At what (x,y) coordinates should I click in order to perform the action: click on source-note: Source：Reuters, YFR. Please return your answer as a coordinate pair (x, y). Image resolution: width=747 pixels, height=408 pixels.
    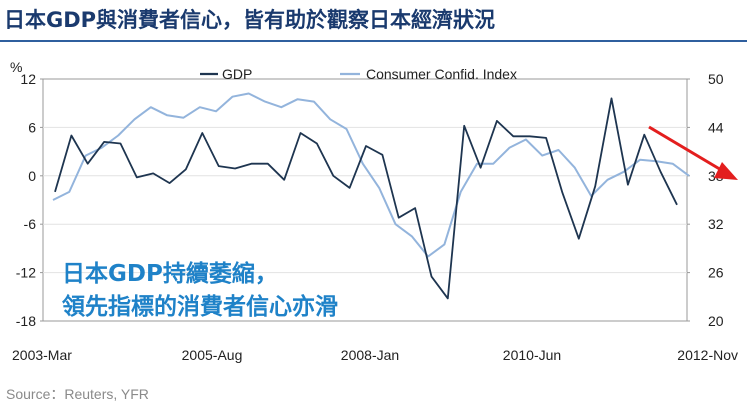
    Looking at the image, I should click on (77, 394).